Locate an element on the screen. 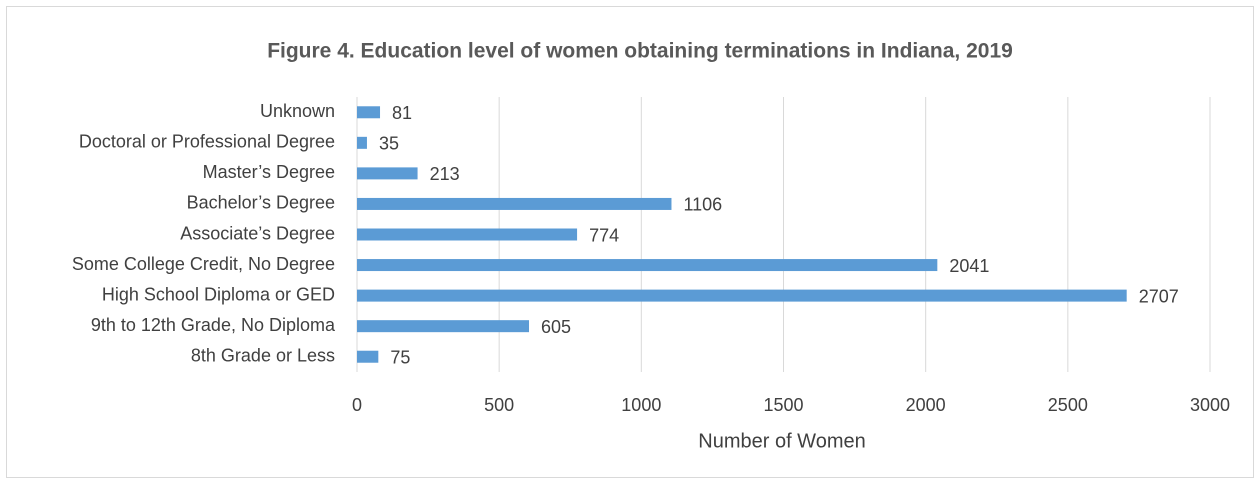  y-tick-label: 9th to 12th Grade, No Diploma is located at coordinates (213, 325).